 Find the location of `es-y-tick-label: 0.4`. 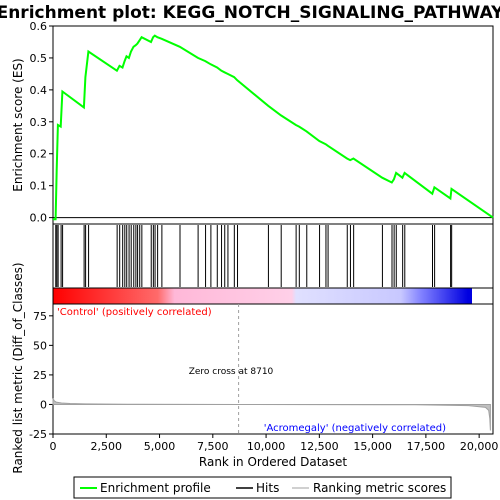

es-y-tick-label: 0.4 is located at coordinates (39, 90).